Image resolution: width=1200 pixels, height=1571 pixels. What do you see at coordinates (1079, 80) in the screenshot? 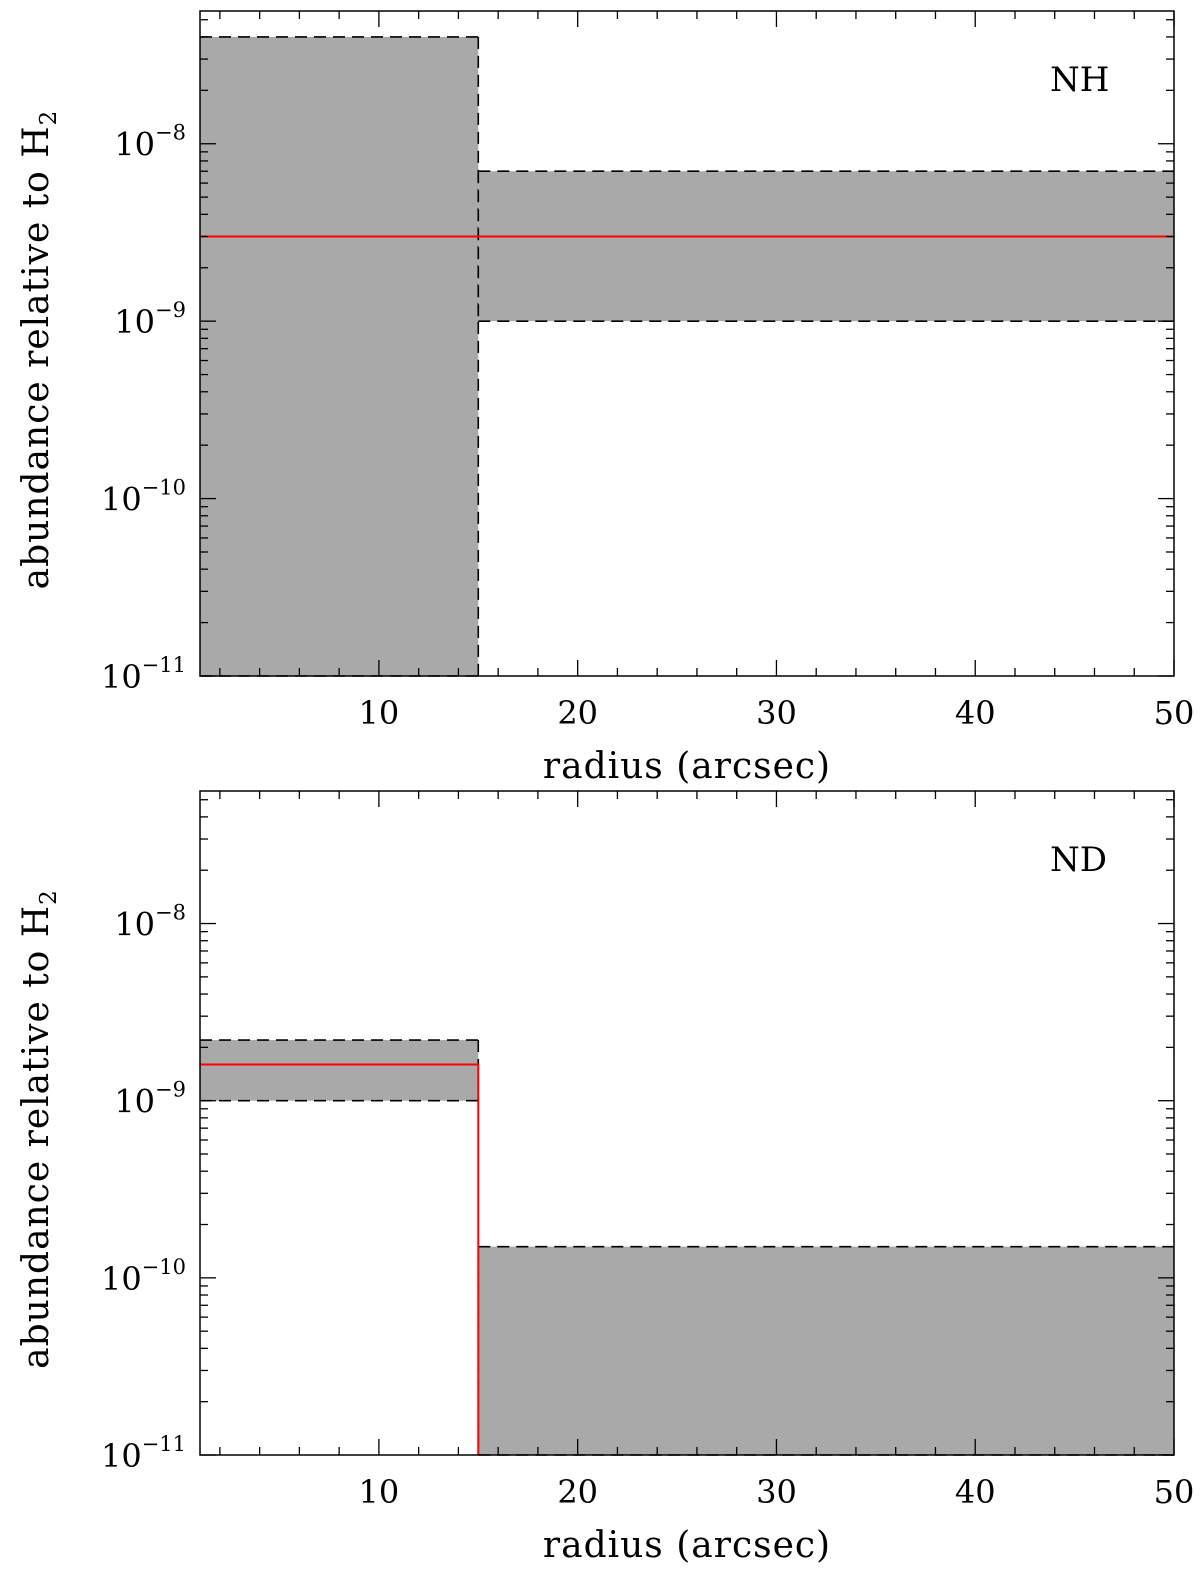
I see `panel-annotation: NH` at bounding box center [1079, 80].